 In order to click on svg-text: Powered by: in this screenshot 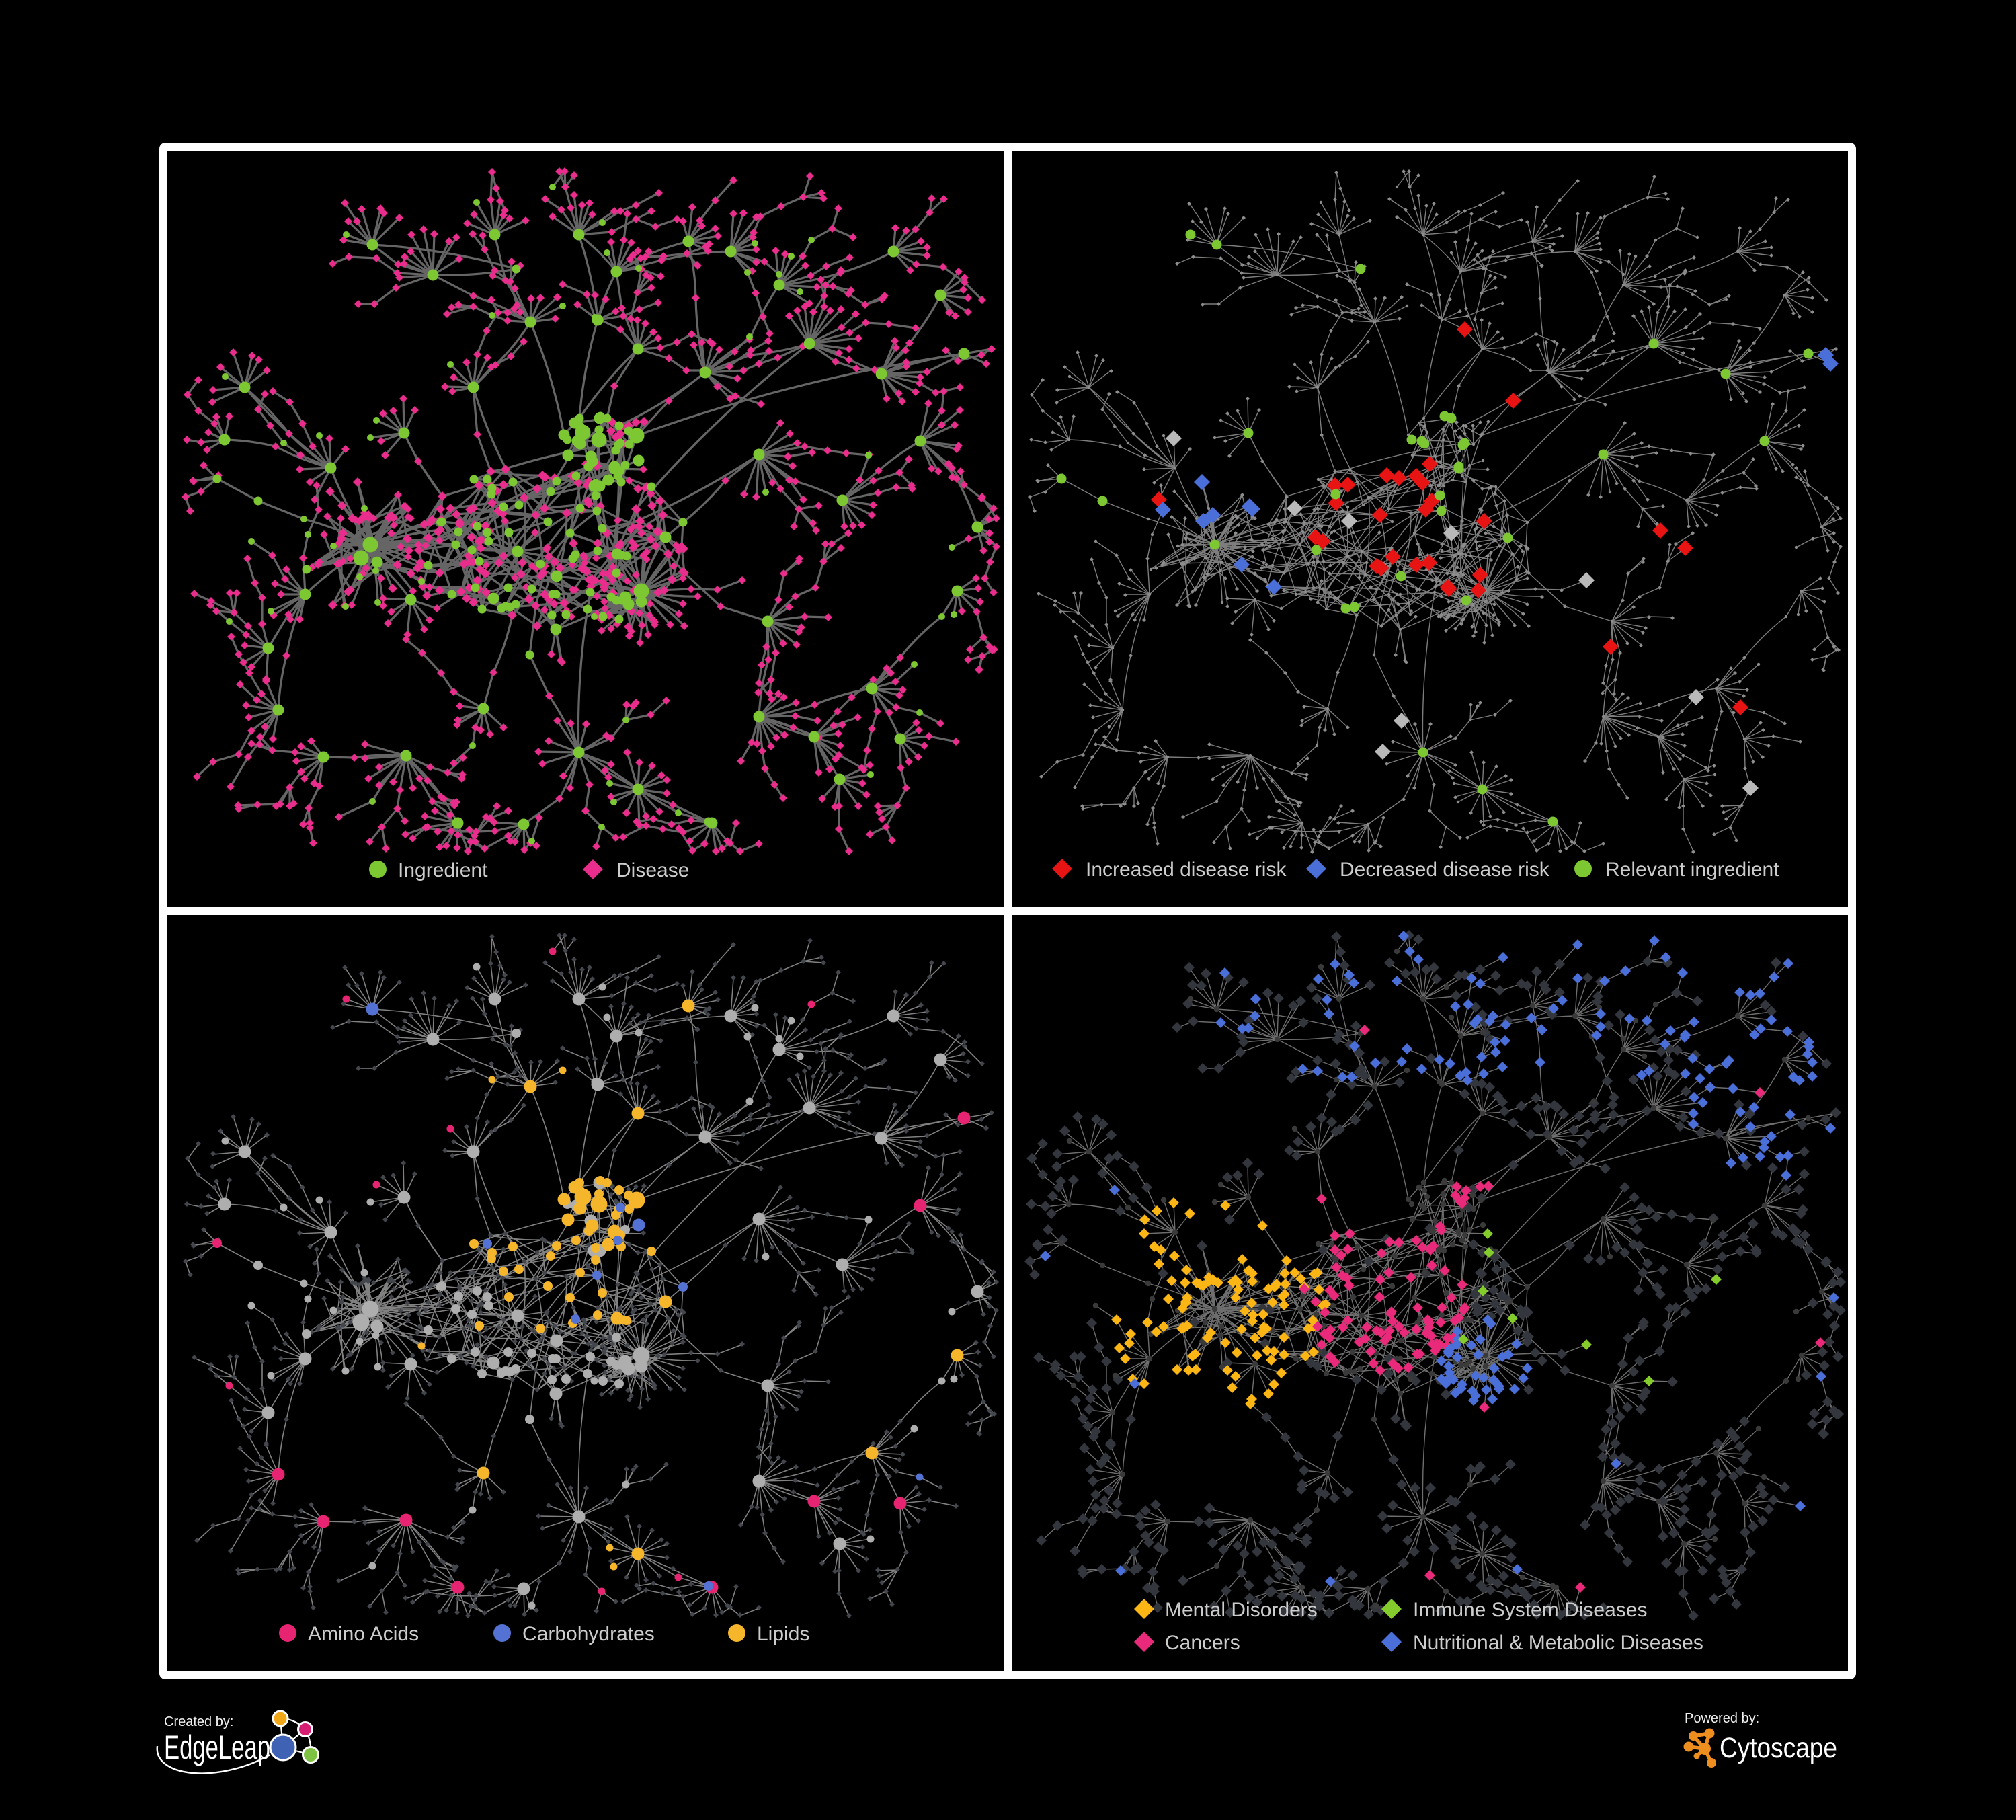, I will do `click(1722, 1718)`.